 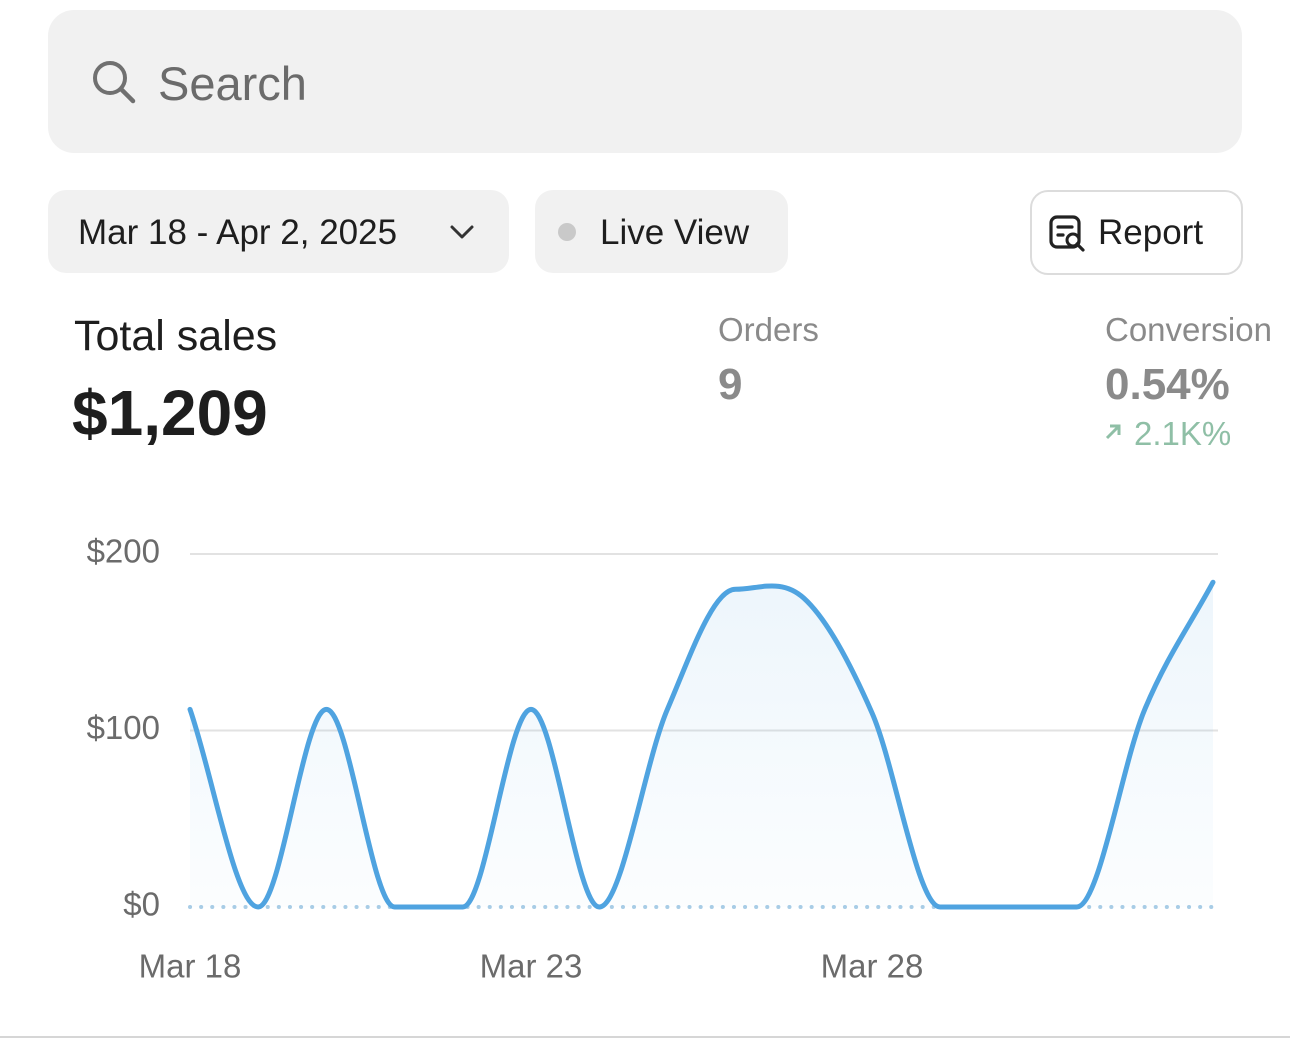 What do you see at coordinates (567, 232) in the screenshot?
I see `live-dot` at bounding box center [567, 232].